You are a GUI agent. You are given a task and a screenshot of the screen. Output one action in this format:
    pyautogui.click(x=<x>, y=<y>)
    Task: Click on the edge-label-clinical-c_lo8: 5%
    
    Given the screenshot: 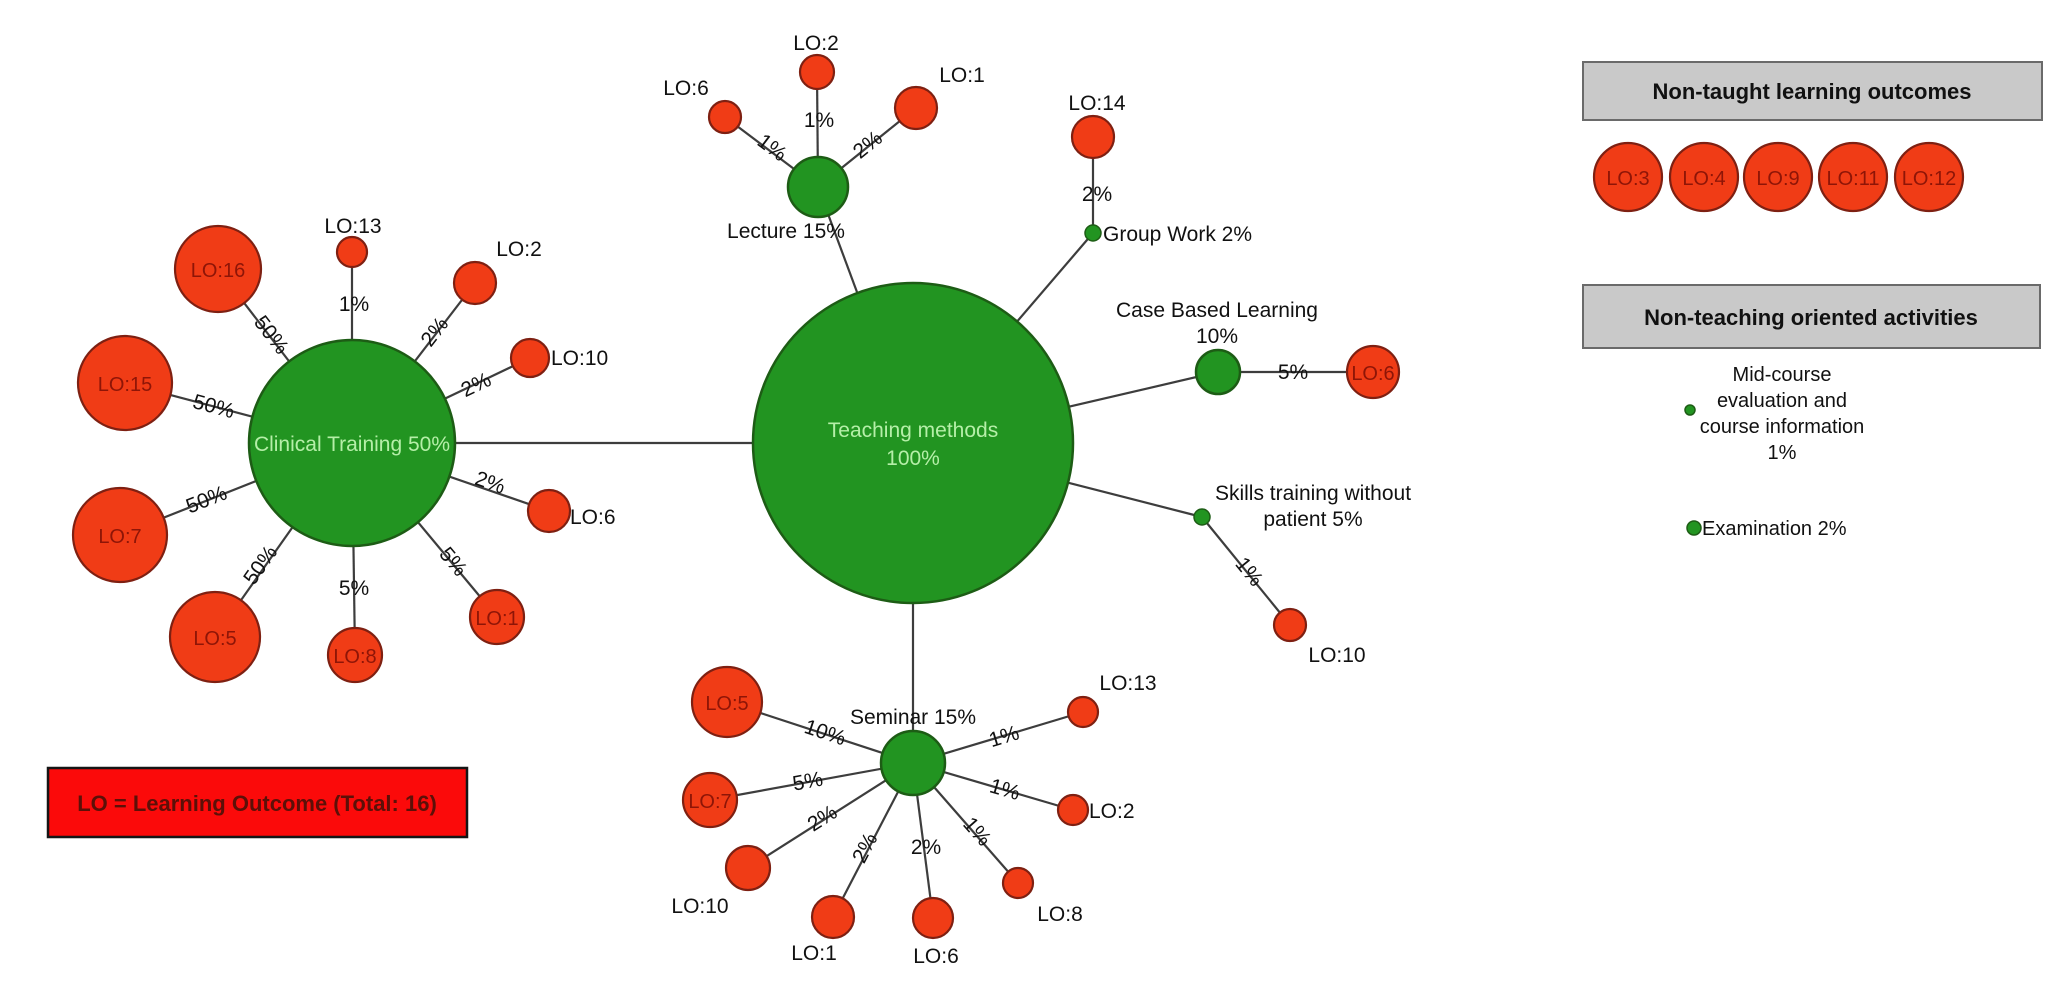 What is the action you would take?
    pyautogui.click(x=354, y=588)
    